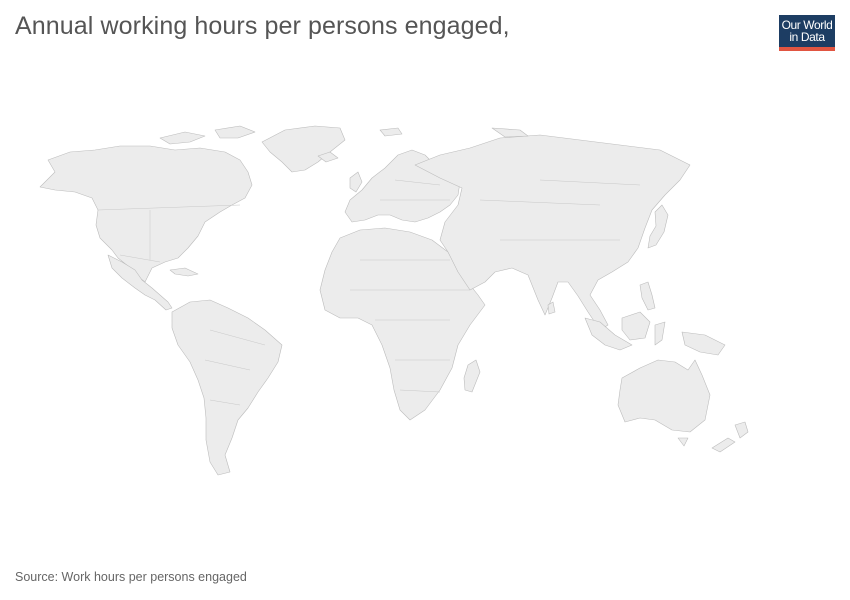  I want to click on logo-line-2: in Data, so click(807, 37).